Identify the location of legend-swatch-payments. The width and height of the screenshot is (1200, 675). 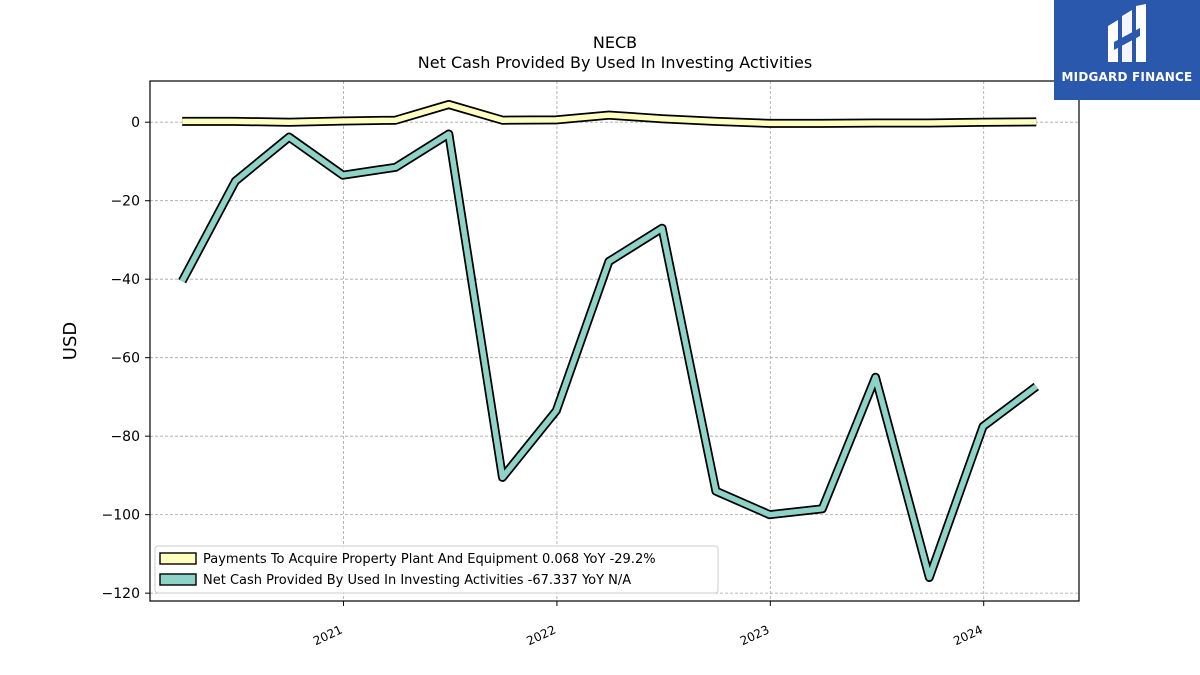
(178, 558).